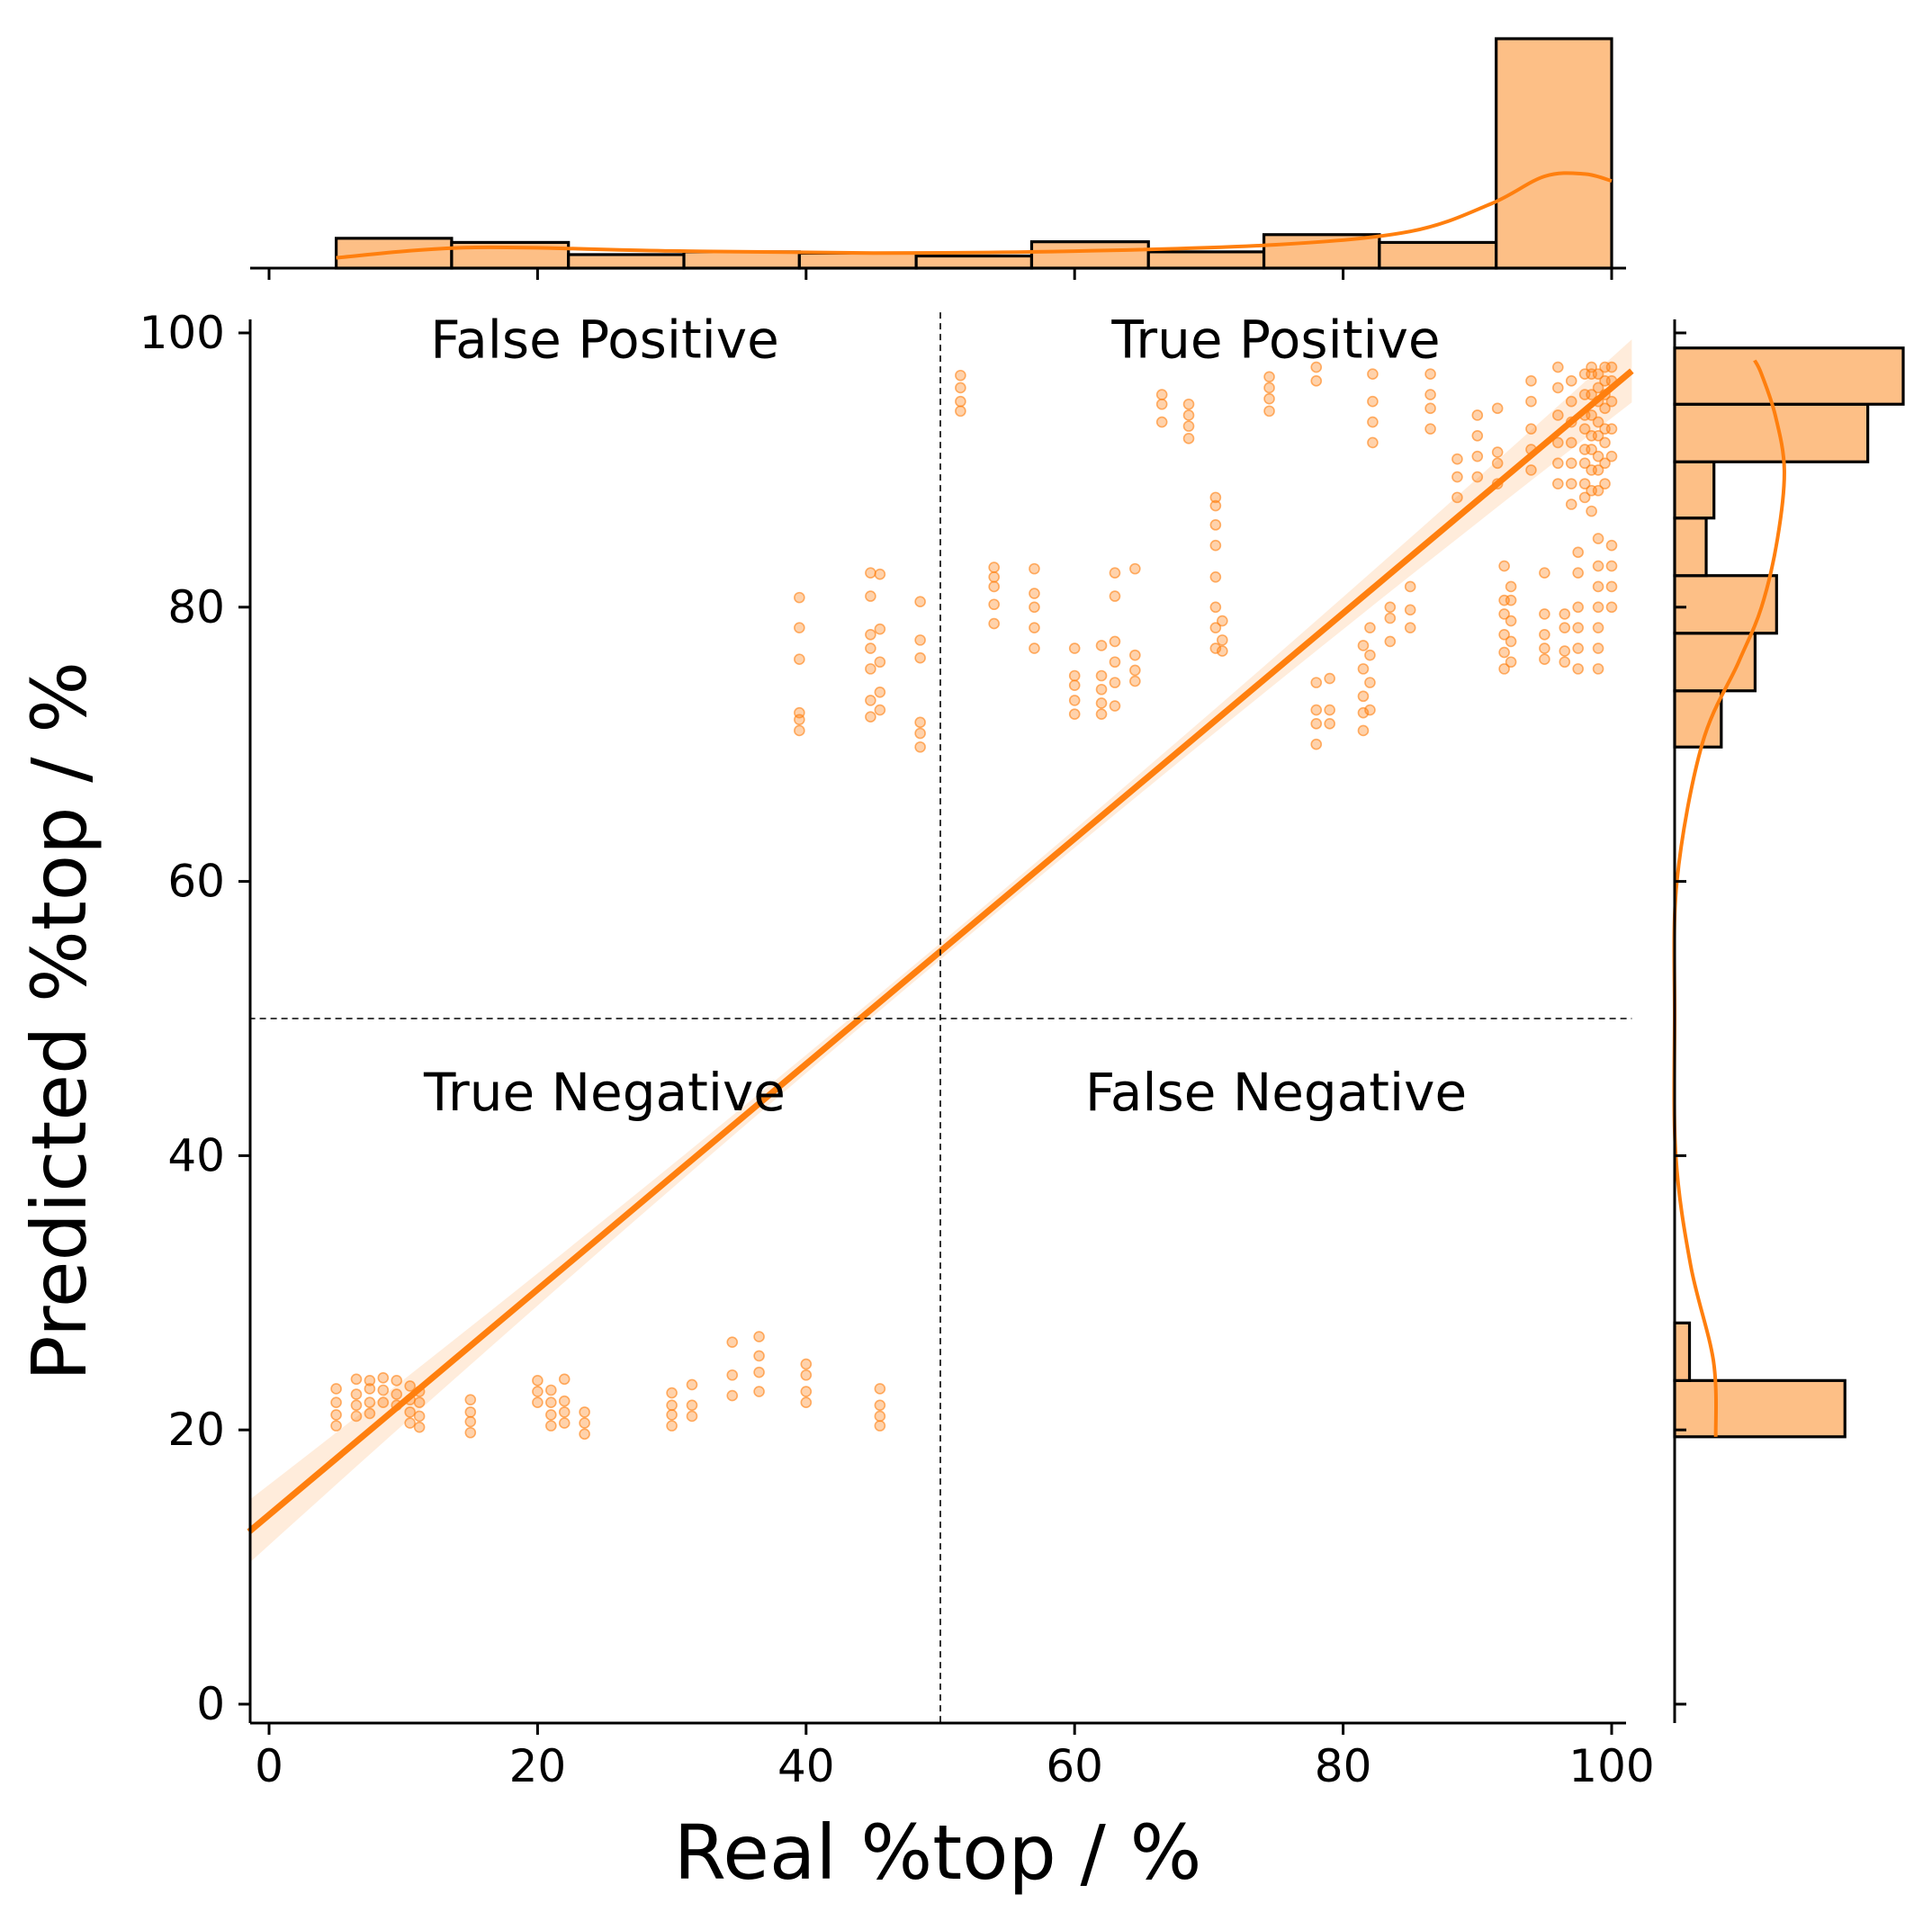 This screenshot has width=1932, height=1912. I want to click on x-tick-label: 80, so click(1343, 1766).